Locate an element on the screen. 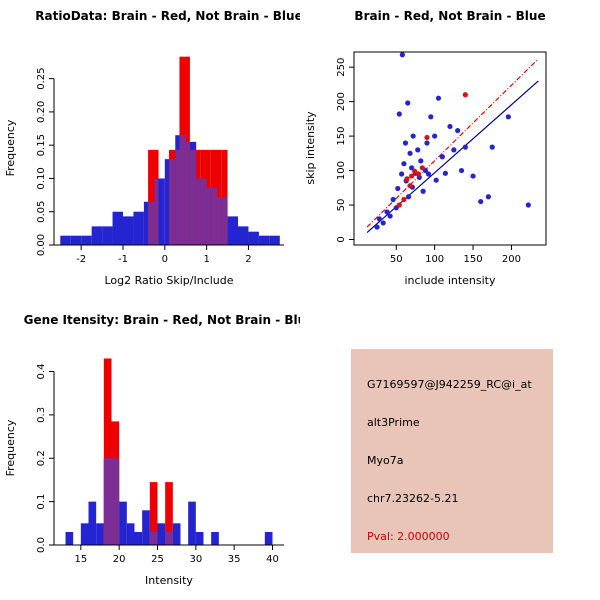 This screenshot has width=600, height=600. ratio-histogram-xlabel: Log2 Ratio Skip/Include is located at coordinates (168, 280).